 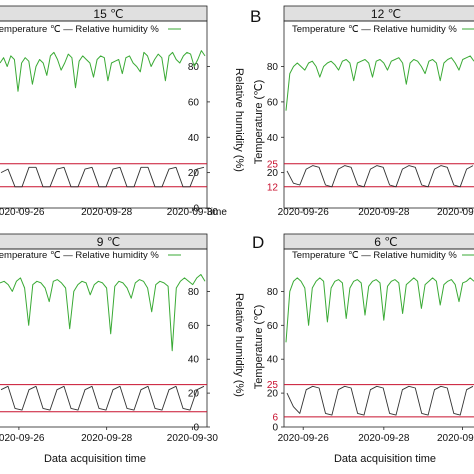 I want to click on x-axis-title: Time, so click(x=216, y=212).